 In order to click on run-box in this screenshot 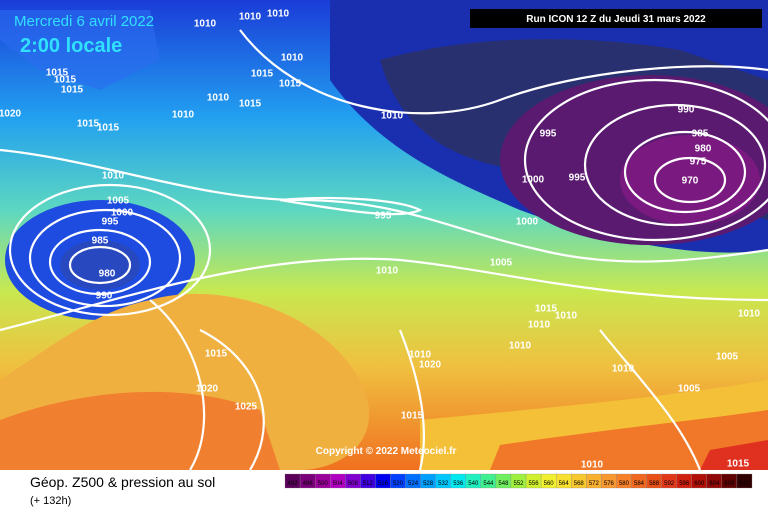, I will do `click(616, 18)`.